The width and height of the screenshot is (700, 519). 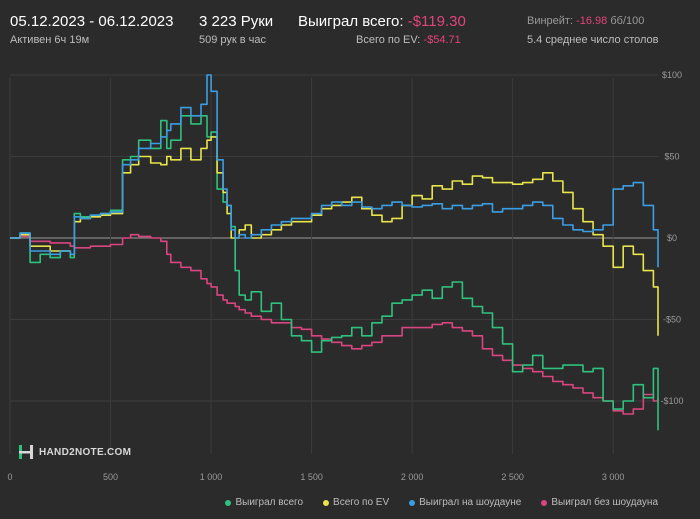 What do you see at coordinates (351, 21) in the screenshot?
I see `won-total-label: Выиграл всего:` at bounding box center [351, 21].